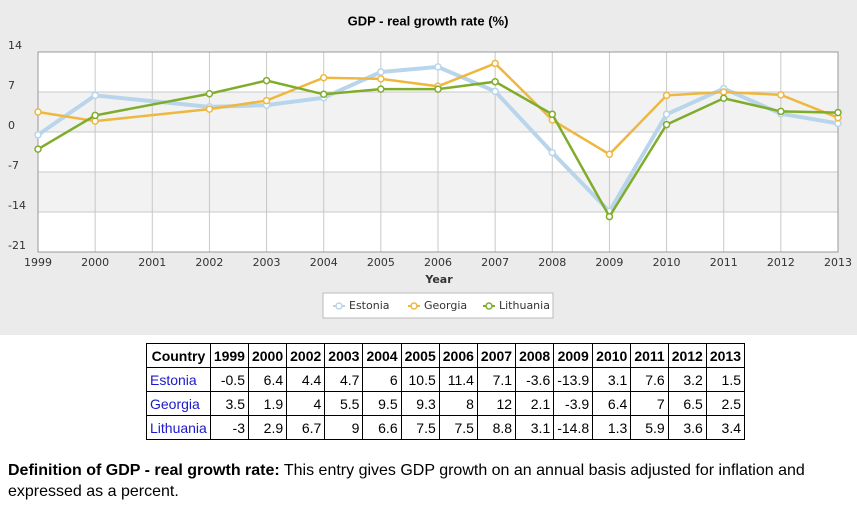  What do you see at coordinates (524, 305) in the screenshot?
I see `legend-label: Lithuania` at bounding box center [524, 305].